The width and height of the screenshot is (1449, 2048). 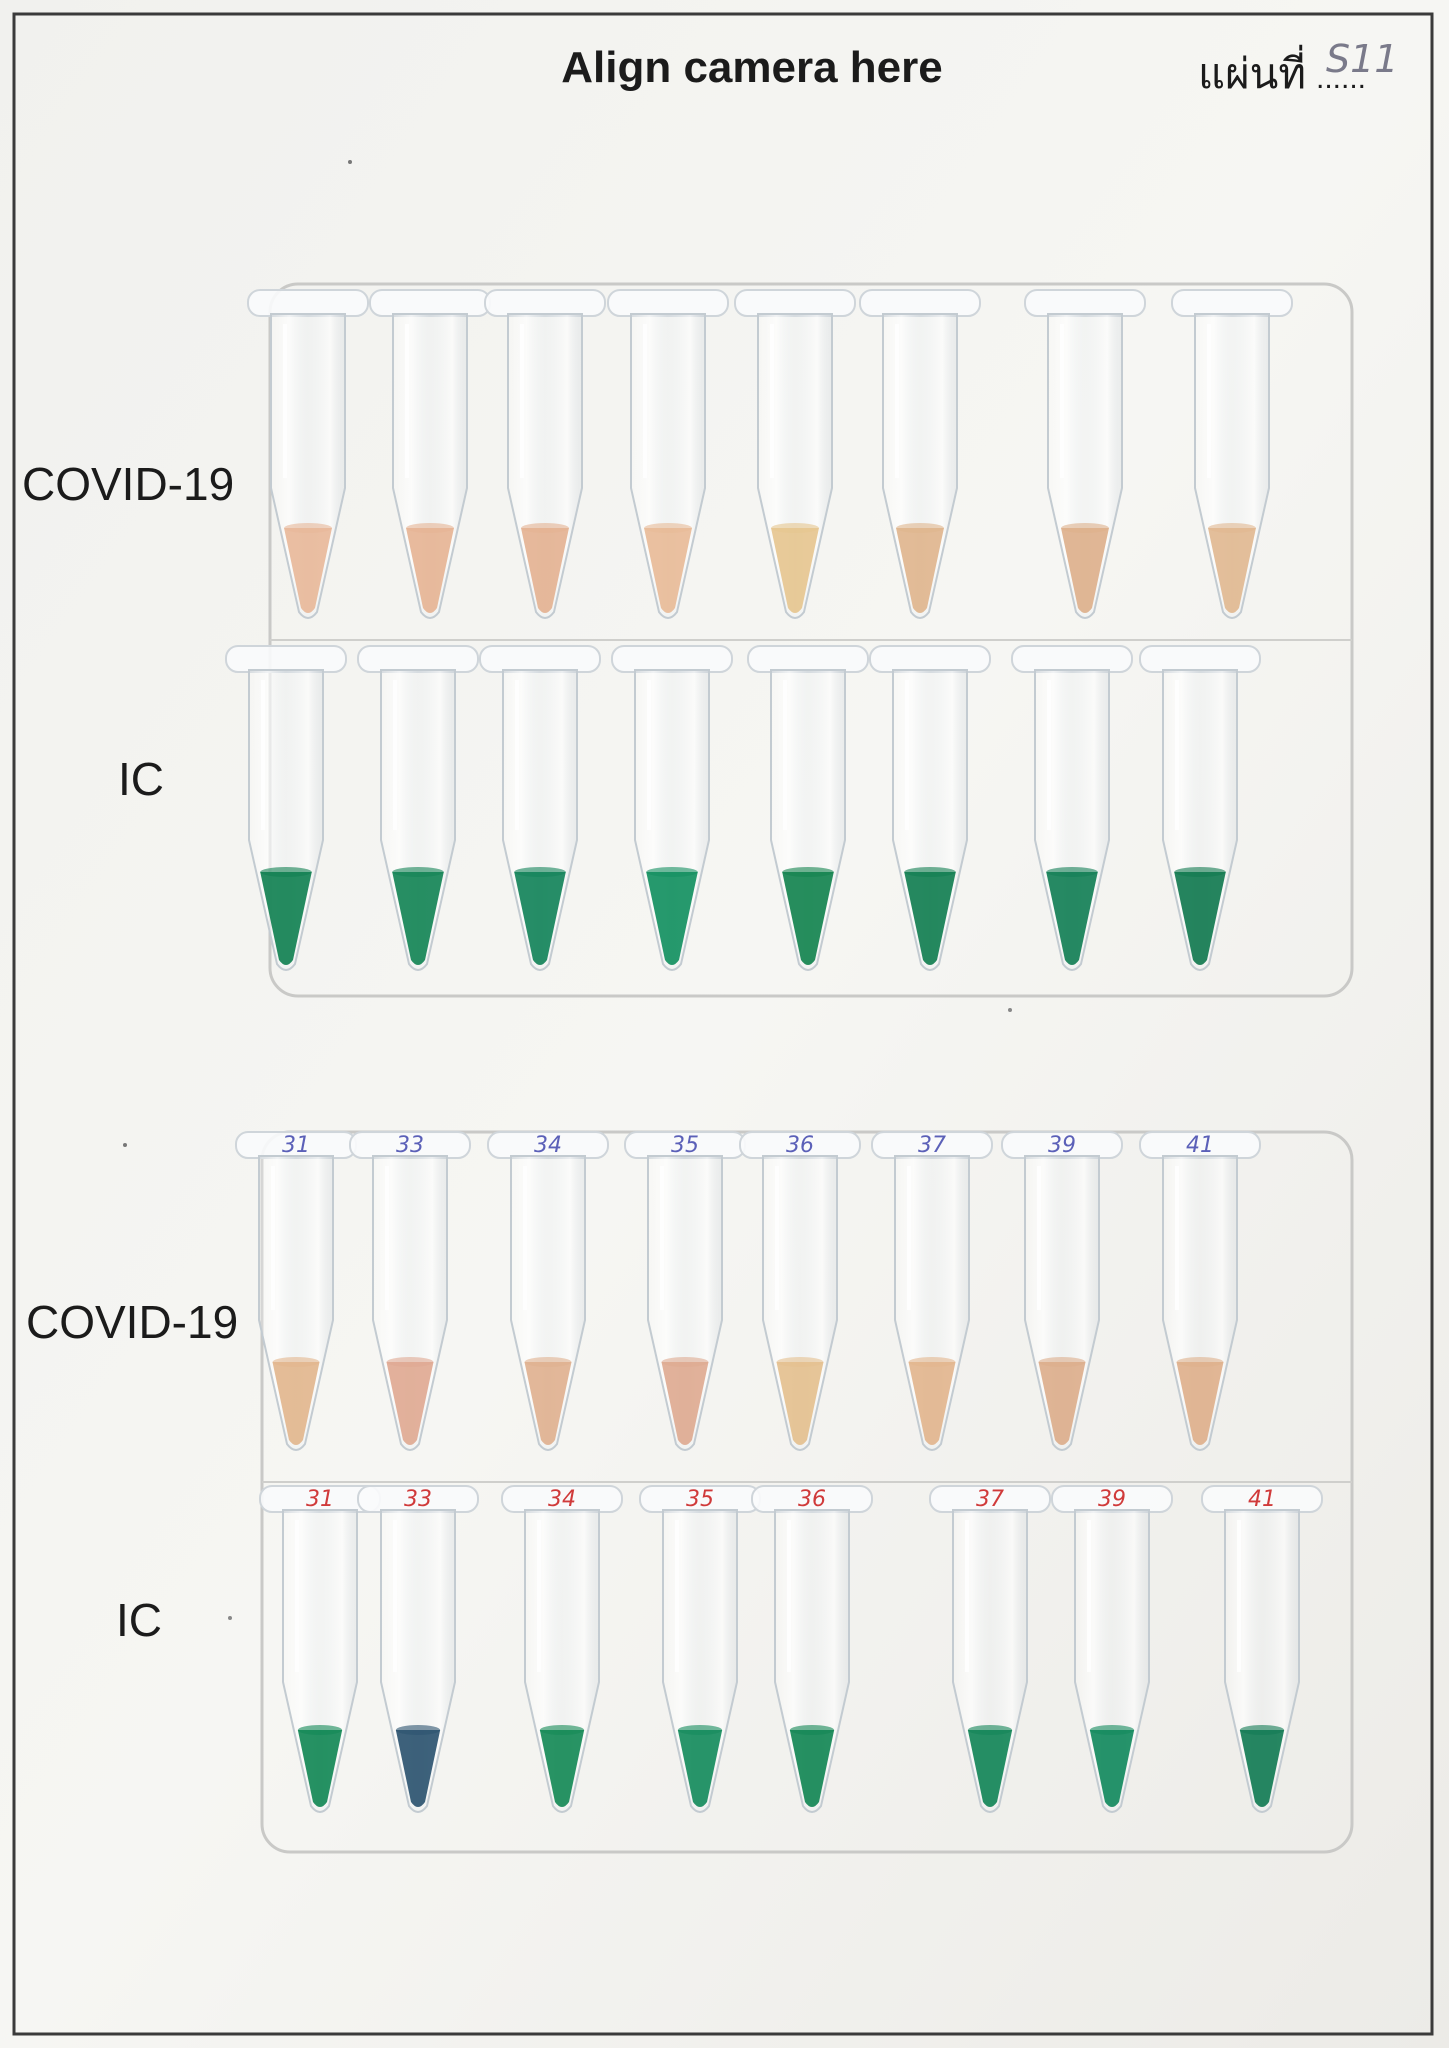 What do you see at coordinates (990, 1649) in the screenshot?
I see `p2-ic-tube-6: 37` at bounding box center [990, 1649].